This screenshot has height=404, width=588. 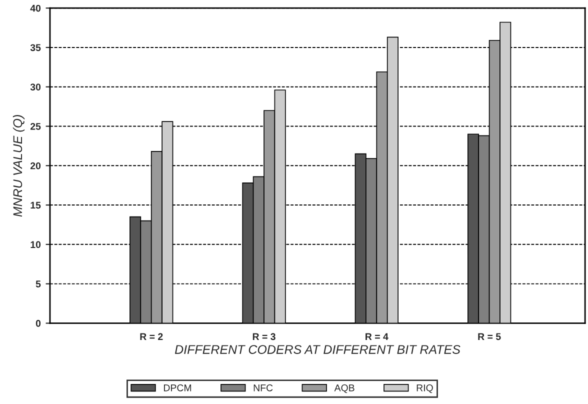 I want to click on legend-label: DPCM, so click(x=178, y=388).